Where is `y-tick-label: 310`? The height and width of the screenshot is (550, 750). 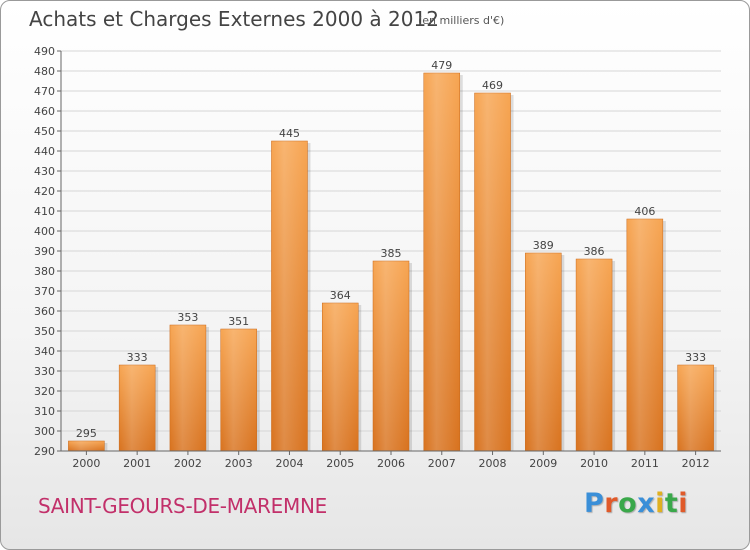 y-tick-label: 310 is located at coordinates (44, 411).